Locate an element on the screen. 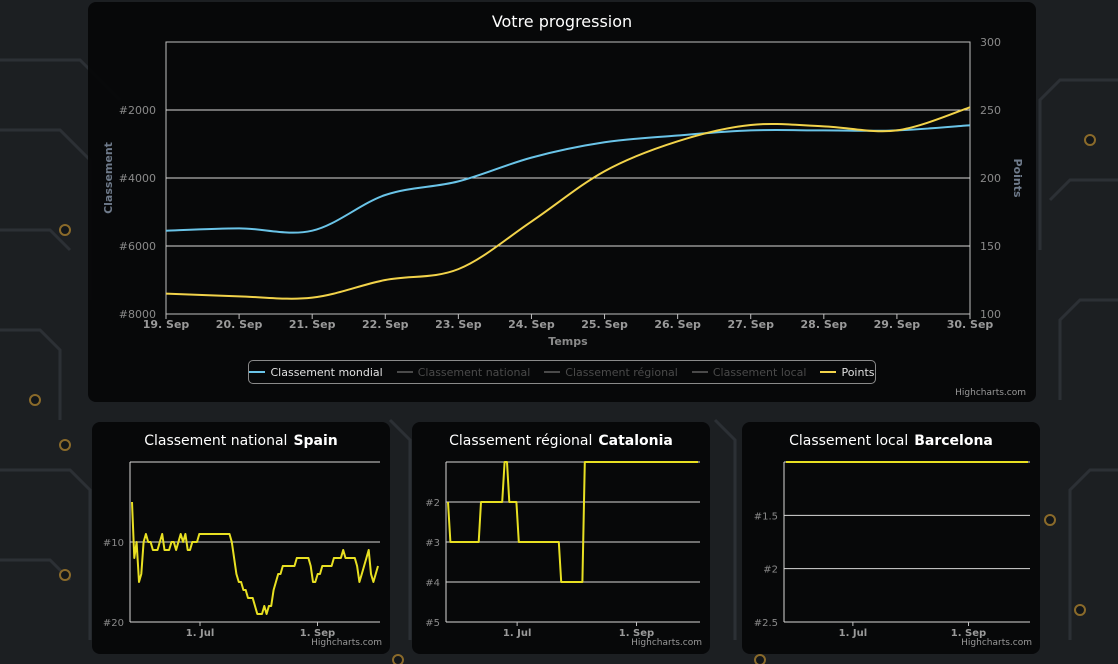 This screenshot has height=664, width=1118. y2-tick-label: 300 is located at coordinates (990, 42).